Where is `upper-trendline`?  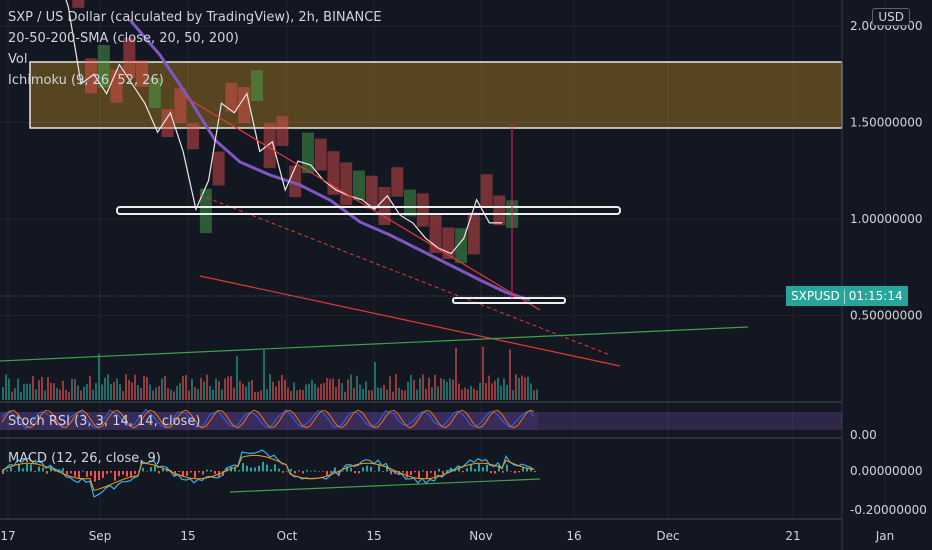
upper-trendline is located at coordinates (362, 203).